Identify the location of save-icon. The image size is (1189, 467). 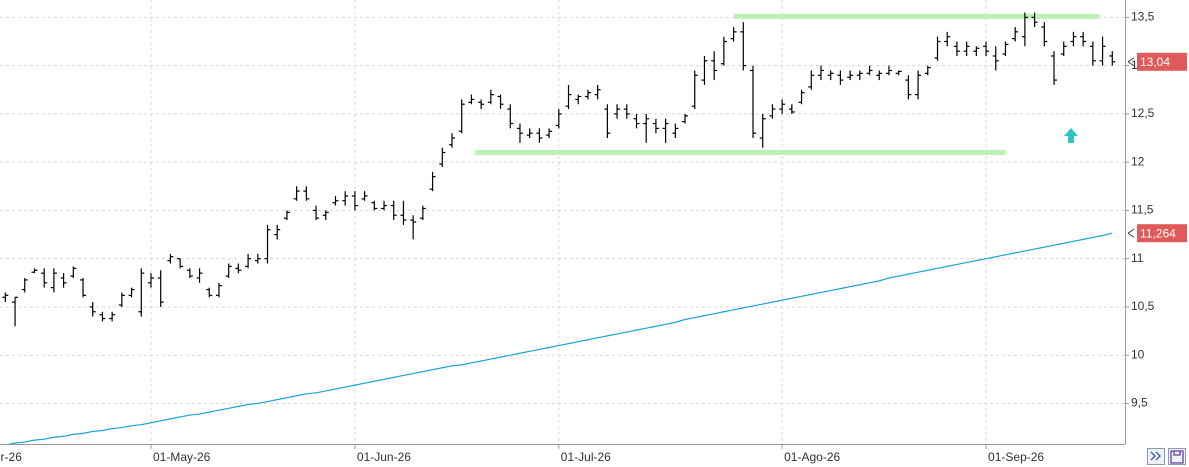
(1177, 457).